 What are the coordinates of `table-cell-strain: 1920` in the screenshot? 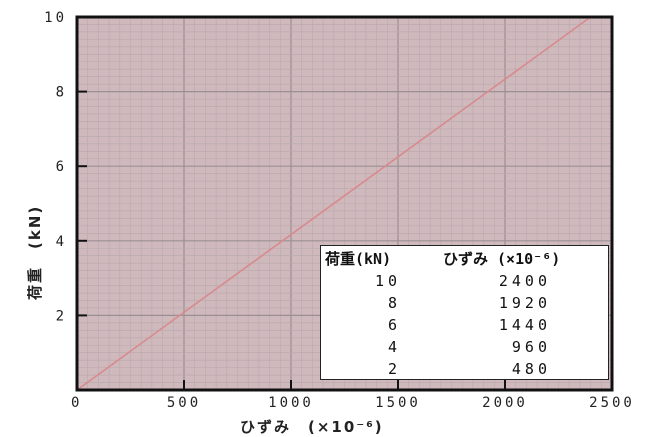 It's located at (524, 303).